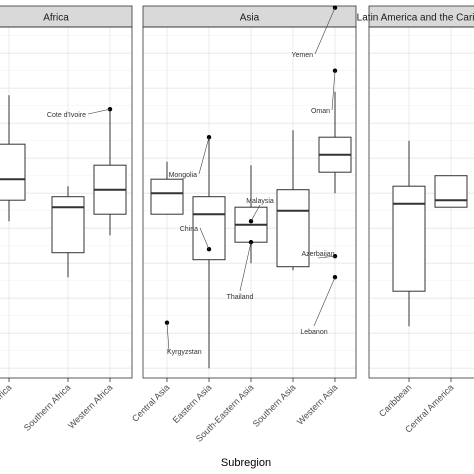 This screenshot has height=474, width=474. What do you see at coordinates (320, 111) in the screenshot?
I see `outlier-label: Oman` at bounding box center [320, 111].